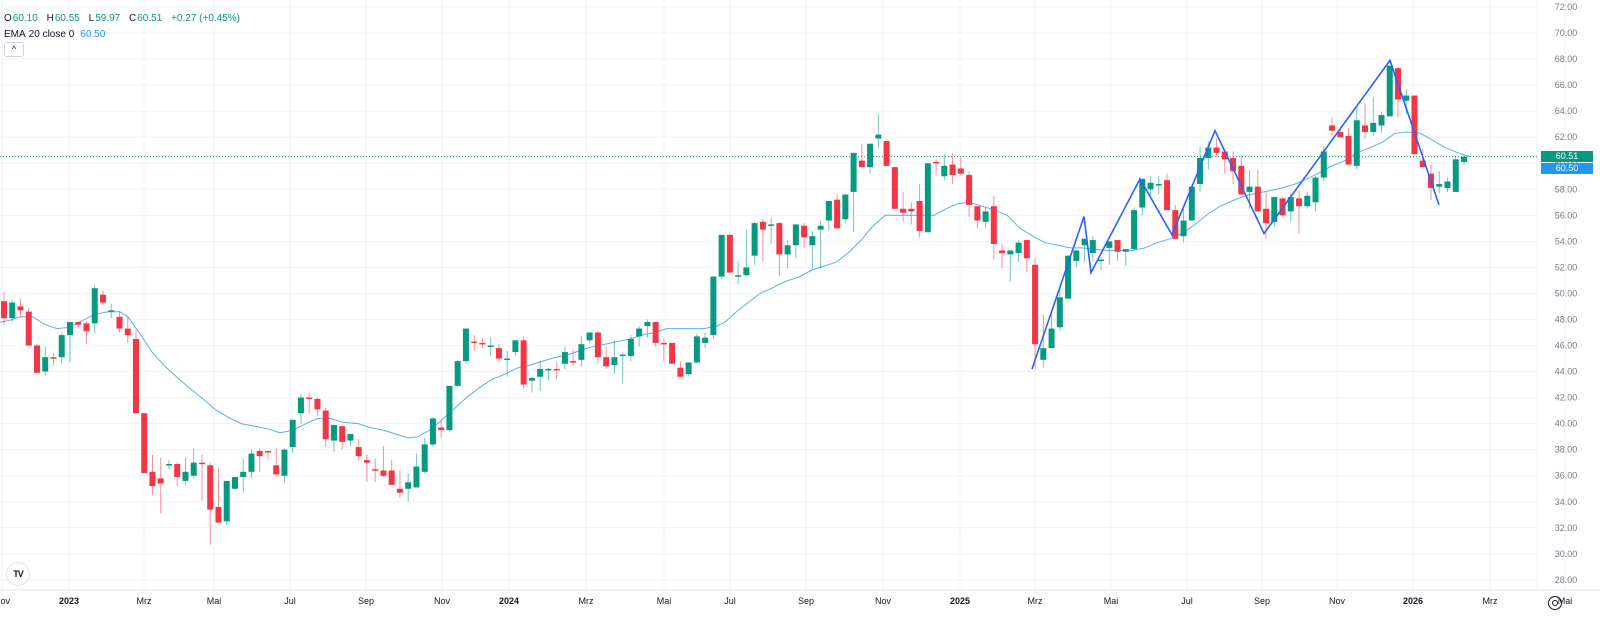 The width and height of the screenshot is (1600, 621). I want to click on price-tick-label: 66.00, so click(1566, 85).